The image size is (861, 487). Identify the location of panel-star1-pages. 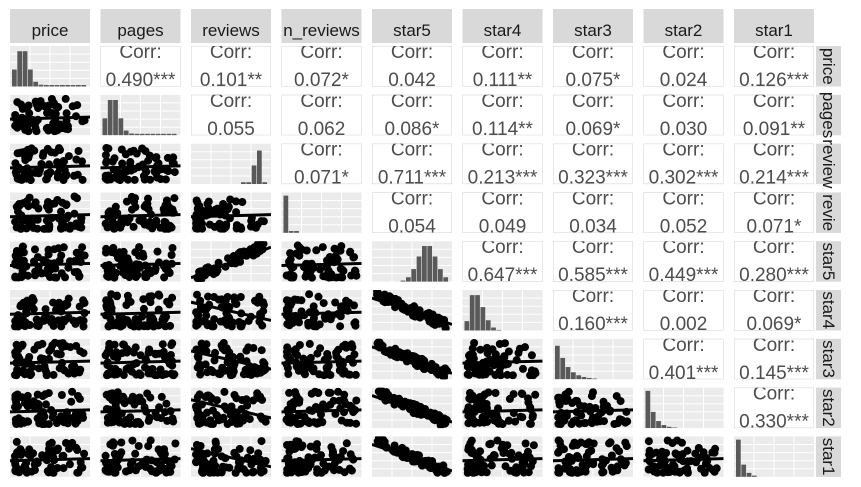
(140, 456).